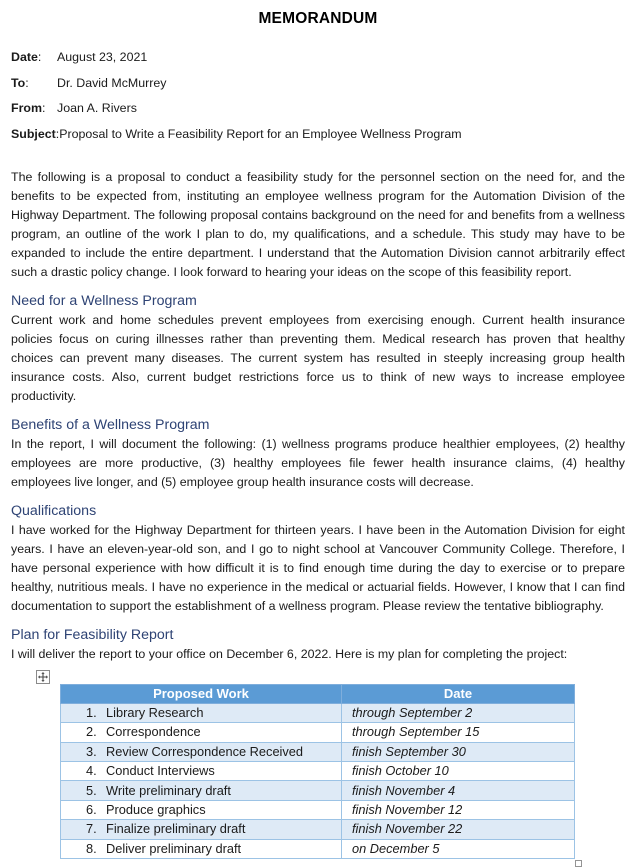 The image size is (637, 867). I want to click on document-title: MEMORANDUM, so click(318, 18).